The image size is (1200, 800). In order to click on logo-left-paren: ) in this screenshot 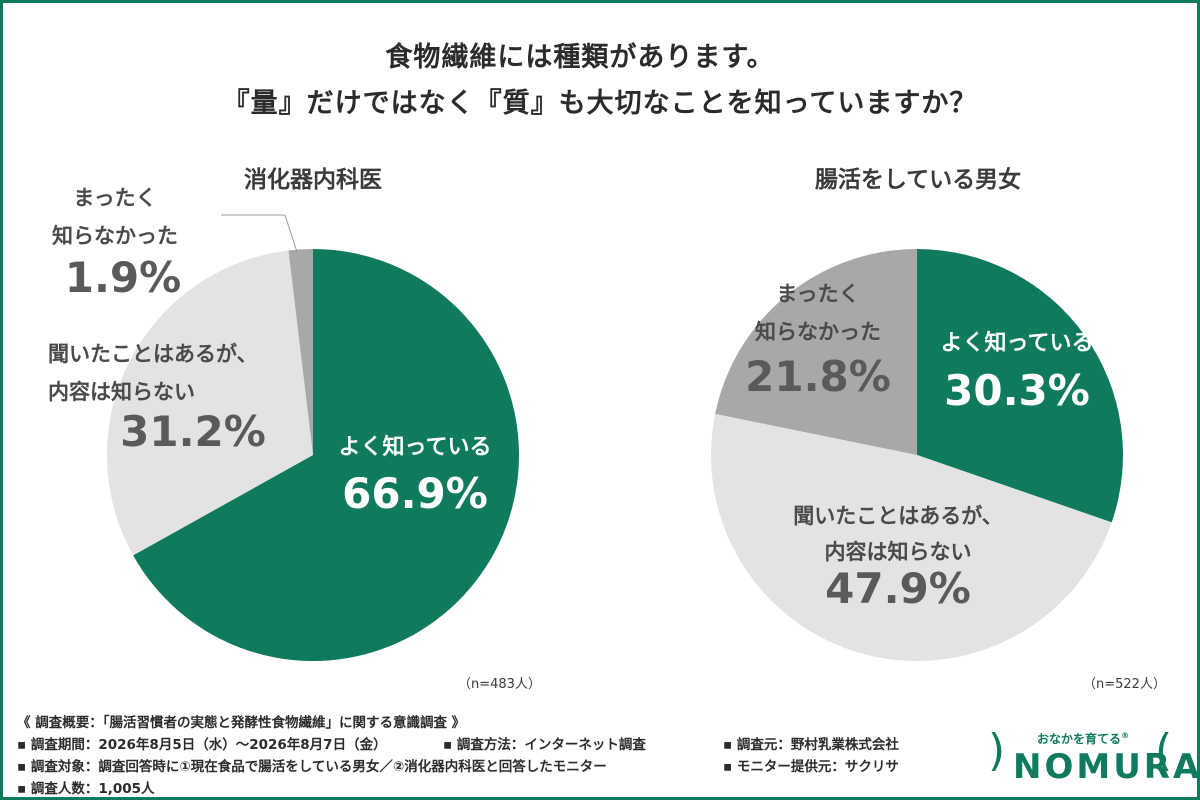, I will do `click(997, 750)`.